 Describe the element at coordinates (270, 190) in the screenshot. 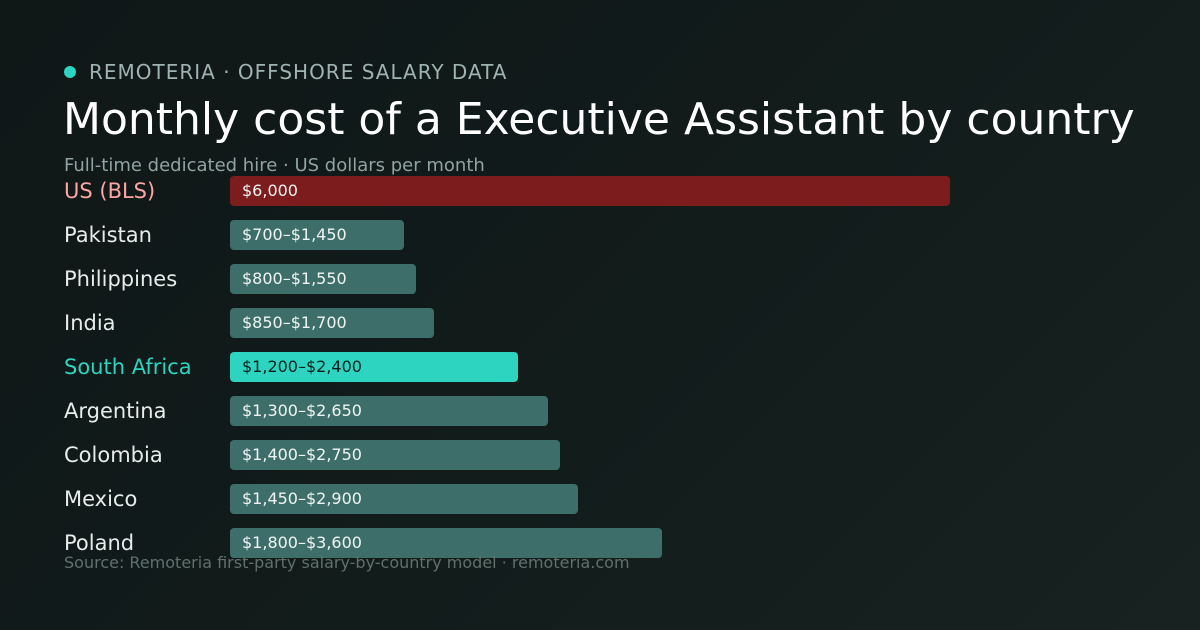

I see `data-label: $6,000` at that location.